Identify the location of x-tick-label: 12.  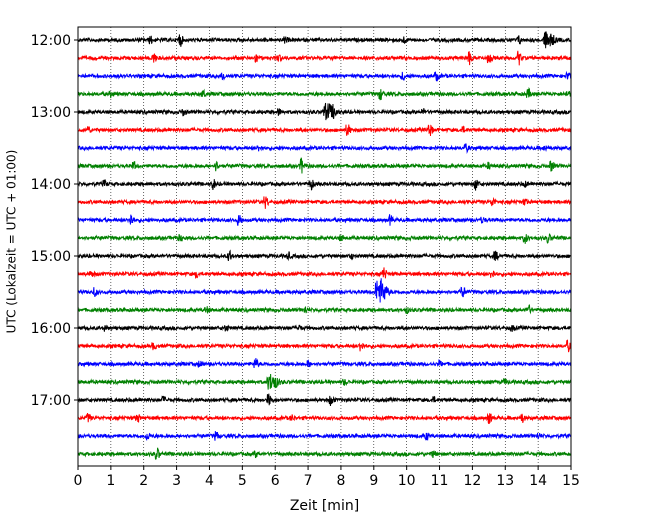
(472, 481).